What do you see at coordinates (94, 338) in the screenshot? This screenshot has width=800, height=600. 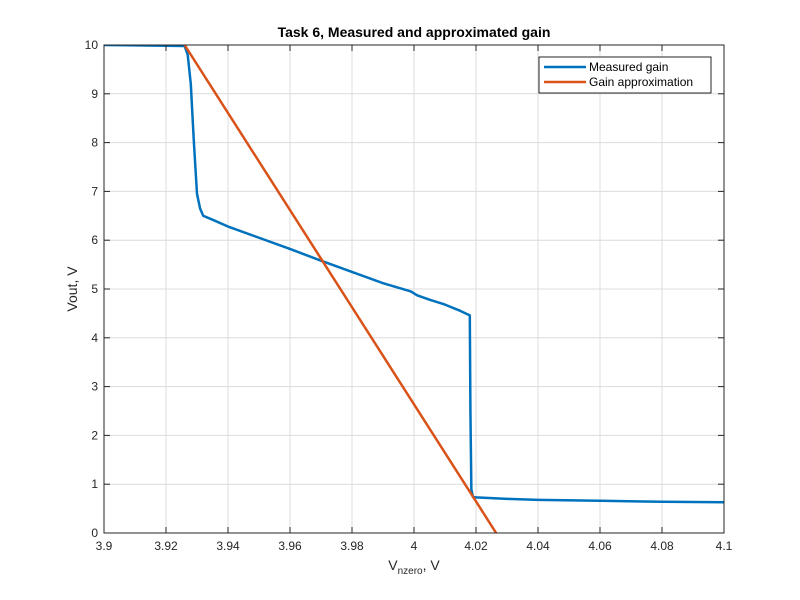 I see `y-tick-label: 4` at bounding box center [94, 338].